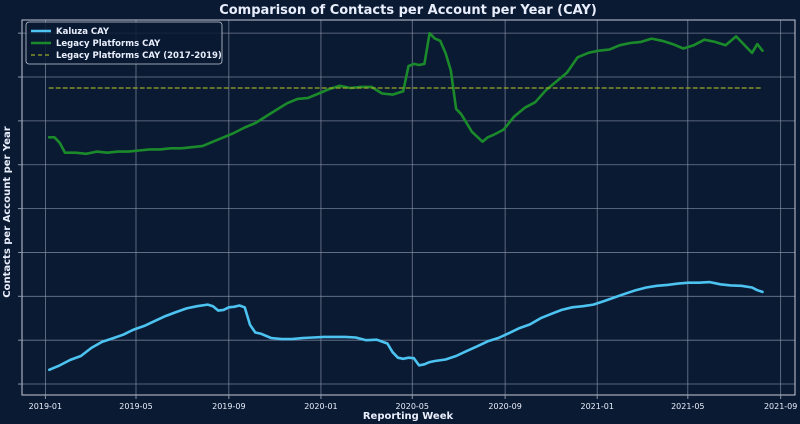  Describe the element at coordinates (320, 406) in the screenshot. I see `x-tick-label: 2020-01` at that location.